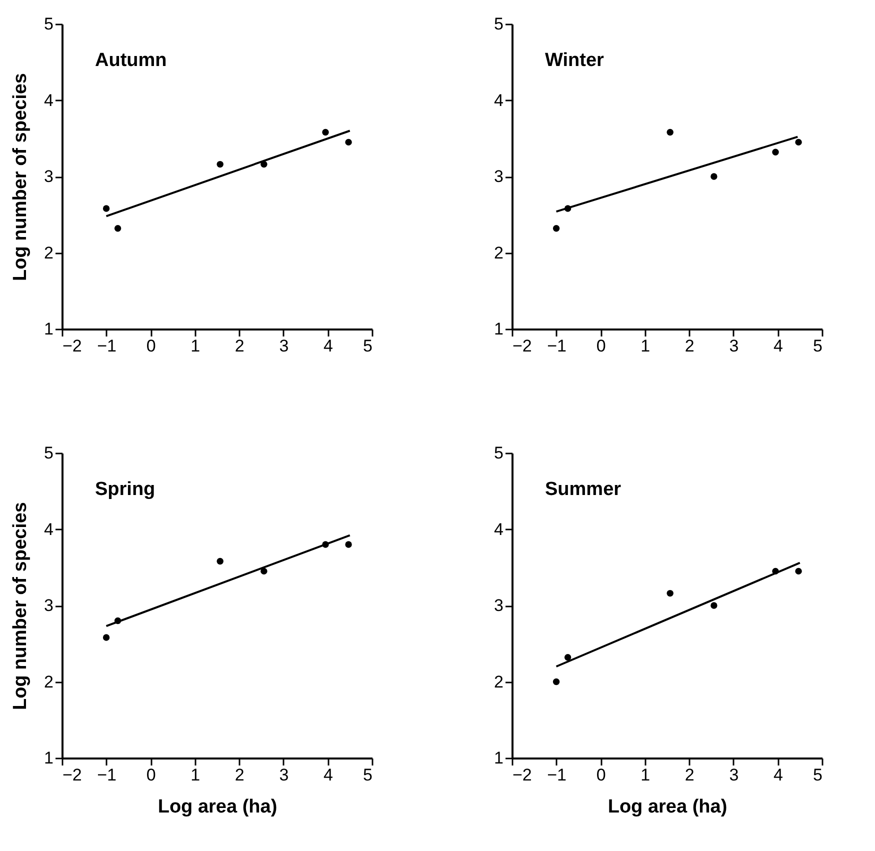  I want to click on text: Winter, so click(575, 60).